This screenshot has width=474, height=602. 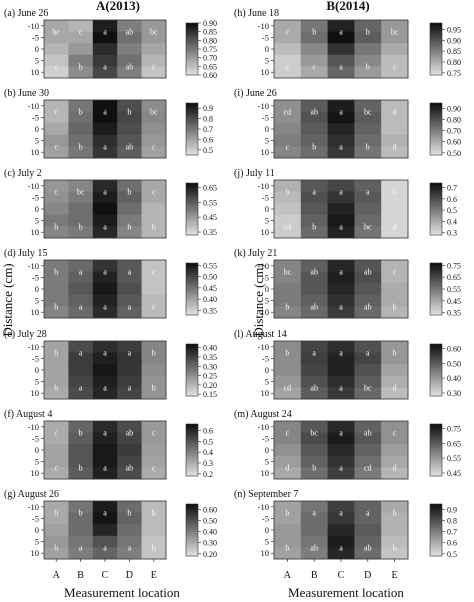 What do you see at coordinates (347, 6) in the screenshot?
I see `column-title-b: B(2014)` at bounding box center [347, 6].